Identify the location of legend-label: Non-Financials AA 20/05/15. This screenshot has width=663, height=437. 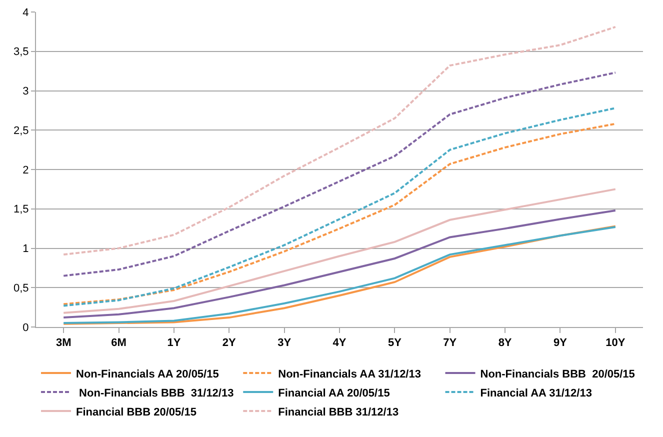
(147, 374).